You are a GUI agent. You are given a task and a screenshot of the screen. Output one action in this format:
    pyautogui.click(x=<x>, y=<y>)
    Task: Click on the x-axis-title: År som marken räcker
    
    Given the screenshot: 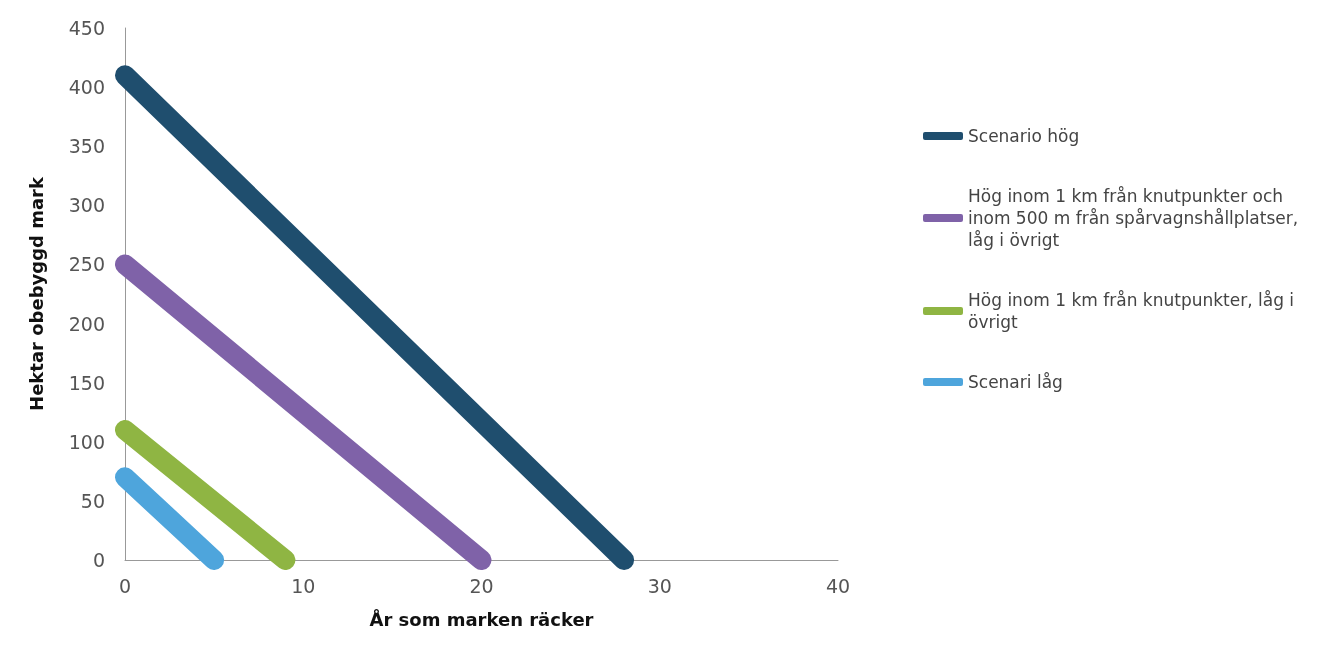 What is the action you would take?
    pyautogui.click(x=481, y=618)
    